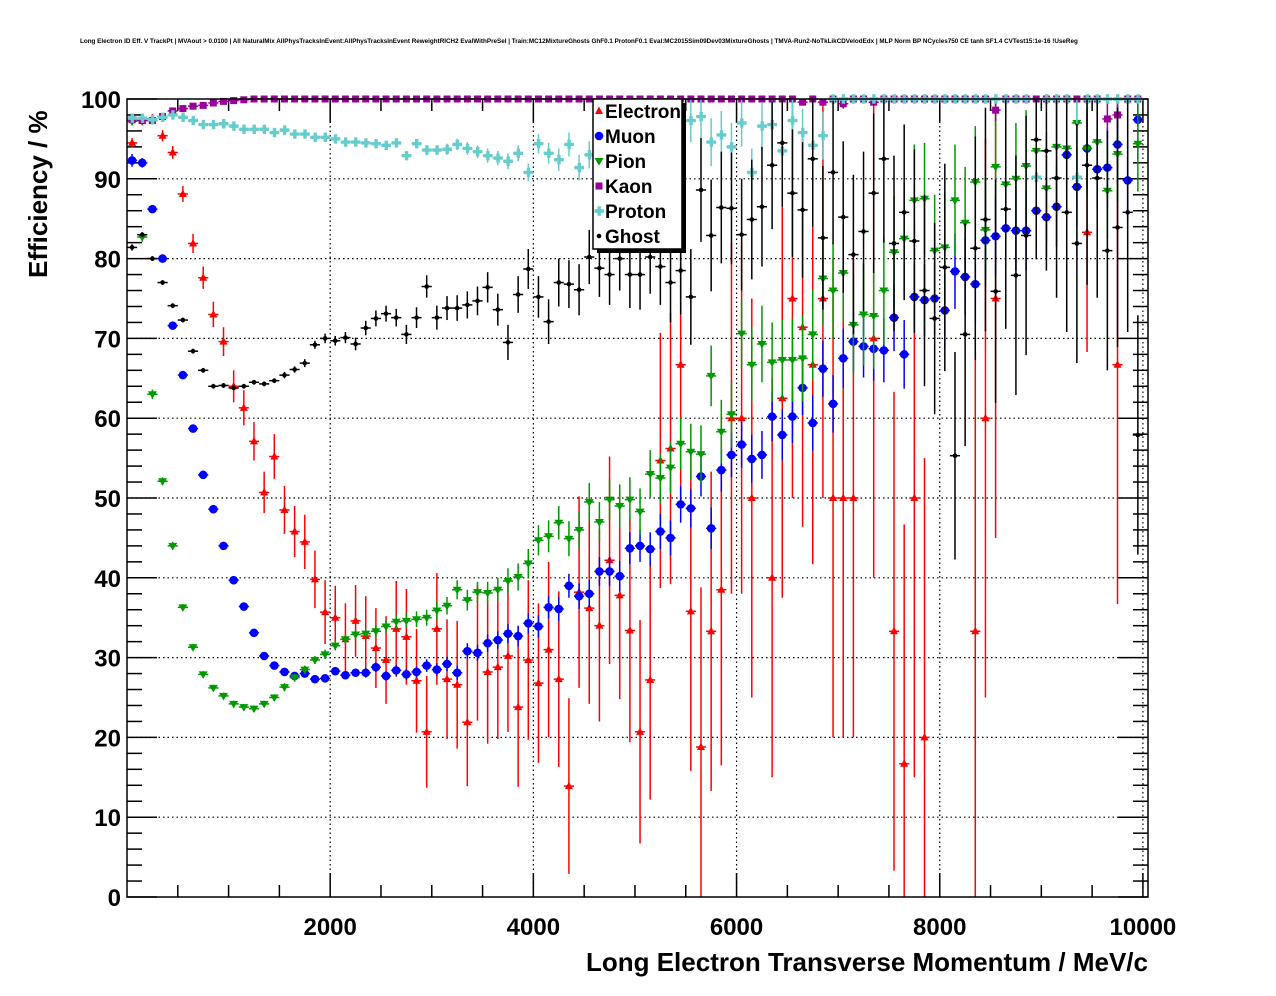 This screenshot has width=1276, height=996. I want to click on y-tick-label: 60, so click(107, 419).